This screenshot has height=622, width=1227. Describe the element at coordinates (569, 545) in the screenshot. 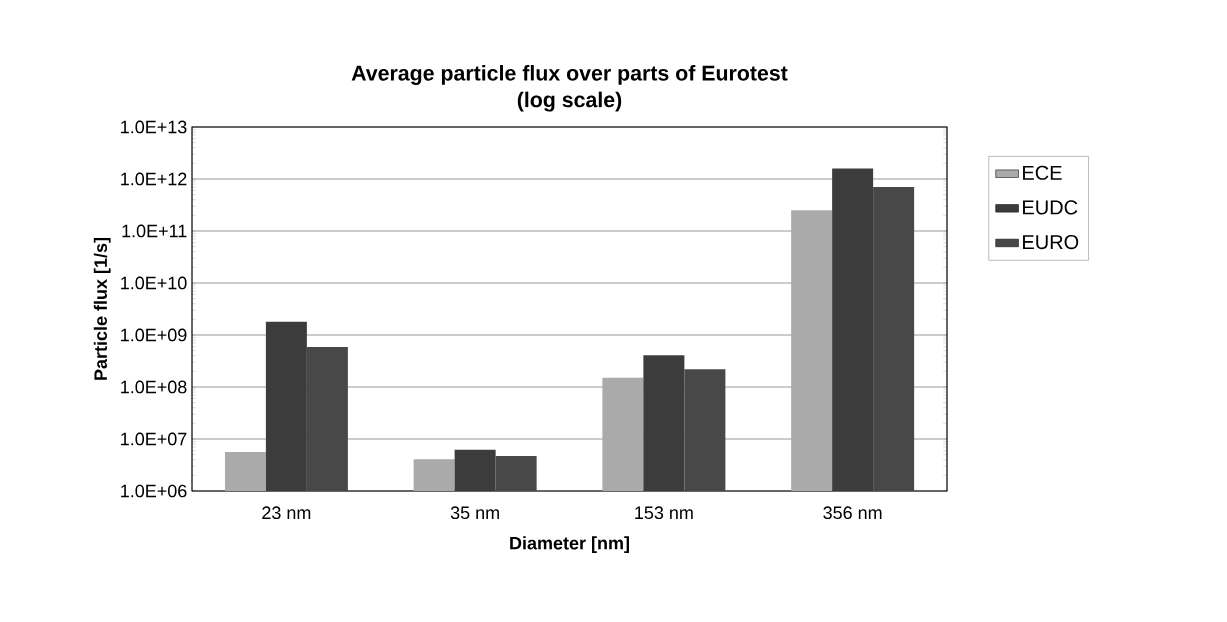

I see `x-axis-title: Diameter [nm]` at that location.